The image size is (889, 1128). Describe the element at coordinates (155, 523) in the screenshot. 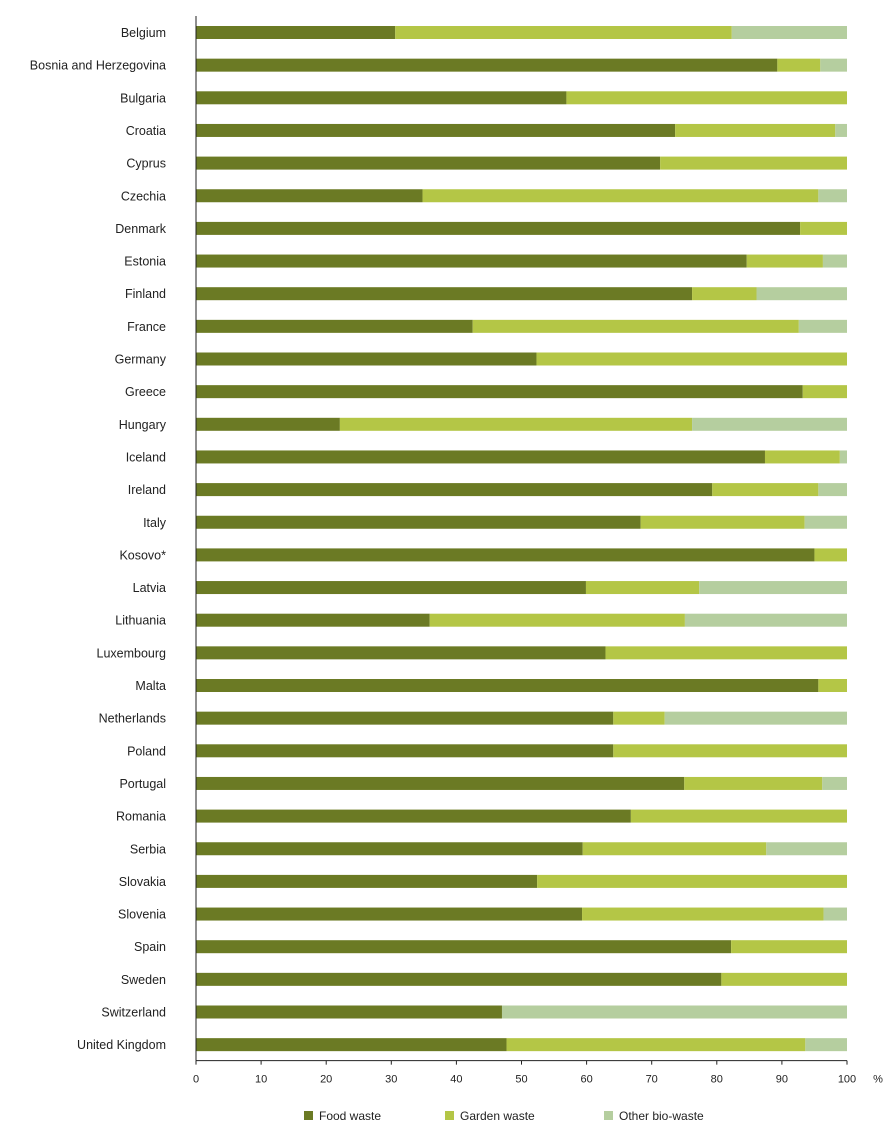

I see `category-label: Italy` at that location.